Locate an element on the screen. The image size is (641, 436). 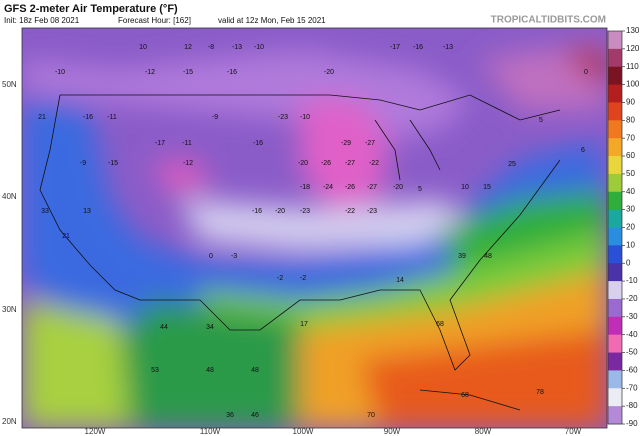
colorbar-tick-label: 40 is located at coordinates (630, 191).